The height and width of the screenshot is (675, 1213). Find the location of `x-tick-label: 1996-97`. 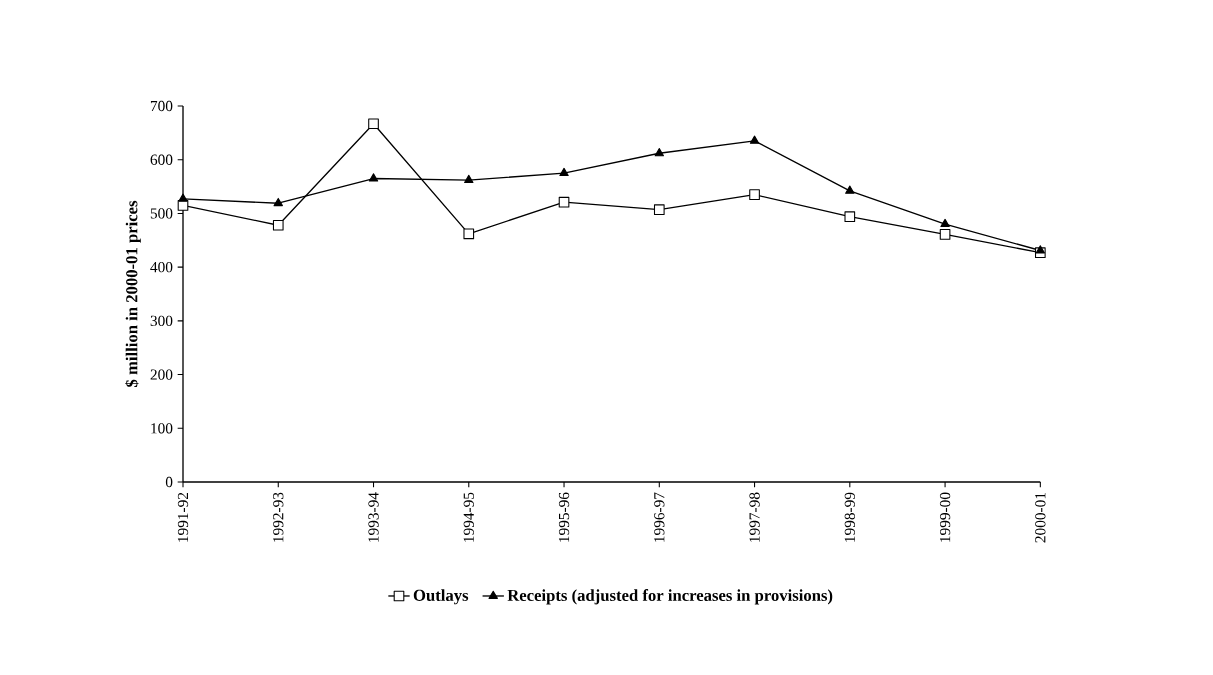

x-tick-label: 1996-97 is located at coordinates (659, 517).